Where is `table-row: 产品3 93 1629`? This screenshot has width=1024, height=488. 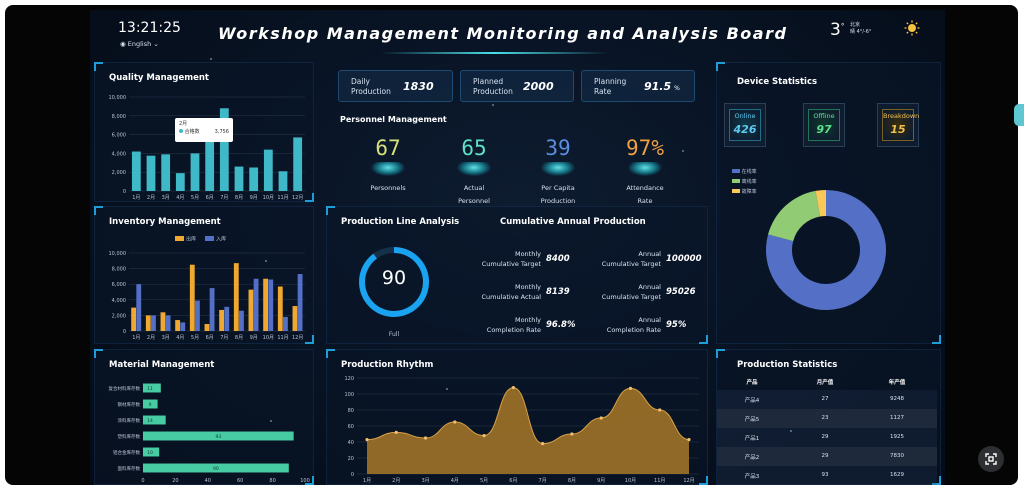
table-row: 产品3 93 1629 is located at coordinates (827, 475).